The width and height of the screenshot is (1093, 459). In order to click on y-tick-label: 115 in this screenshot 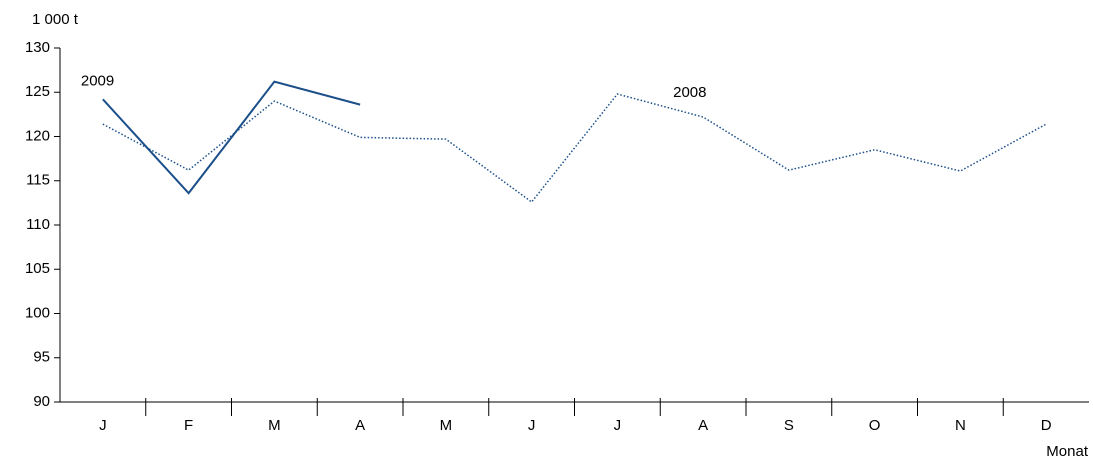, I will do `click(38, 180)`.